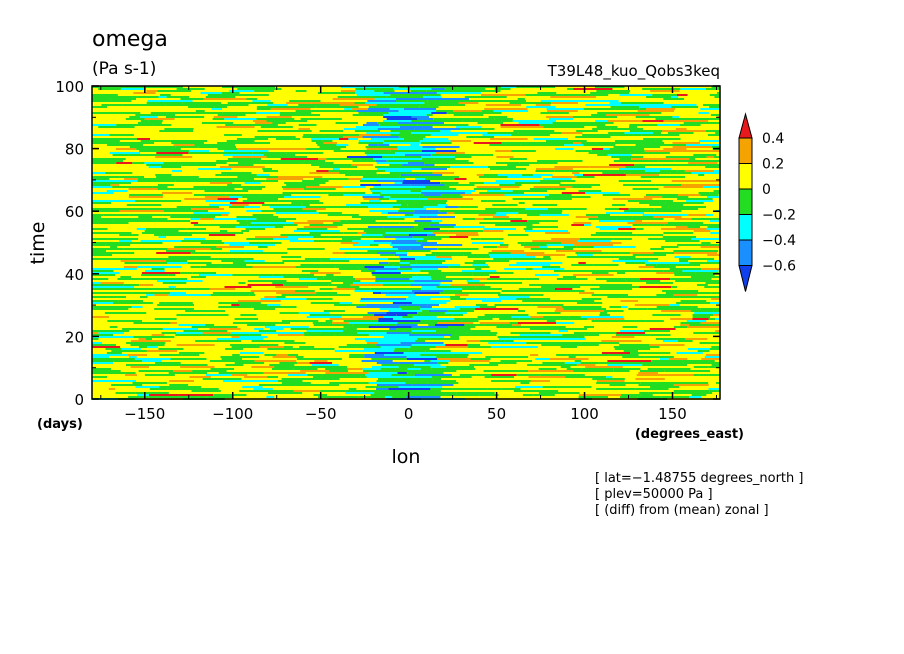 The height and width of the screenshot is (654, 904). I want to click on colorbar-segment, so click(745, 227).